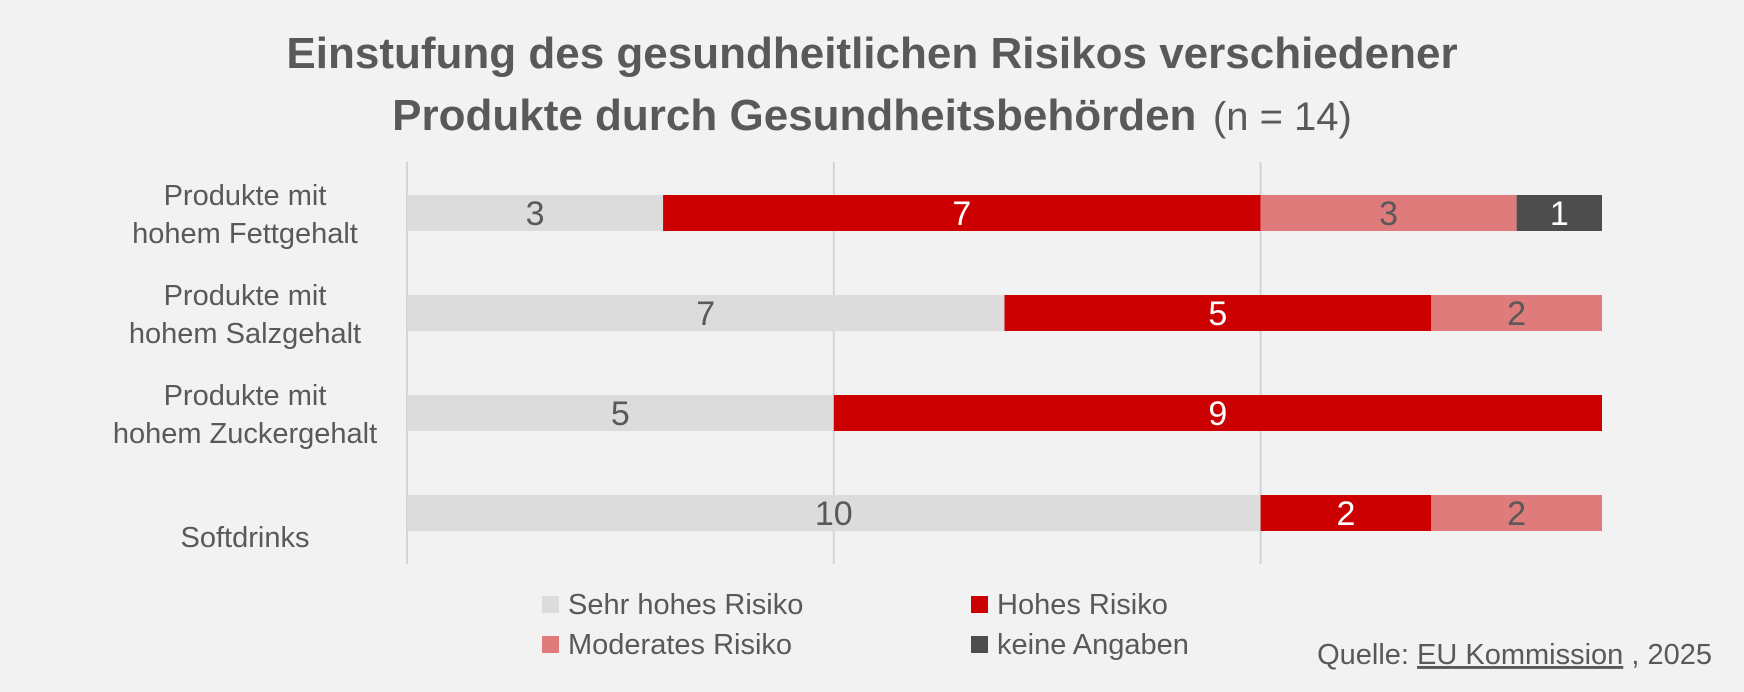 This screenshot has height=692, width=1744. Describe the element at coordinates (245, 234) in the screenshot. I see `category-label-0-line-1: hohem Fettgehalt` at that location.